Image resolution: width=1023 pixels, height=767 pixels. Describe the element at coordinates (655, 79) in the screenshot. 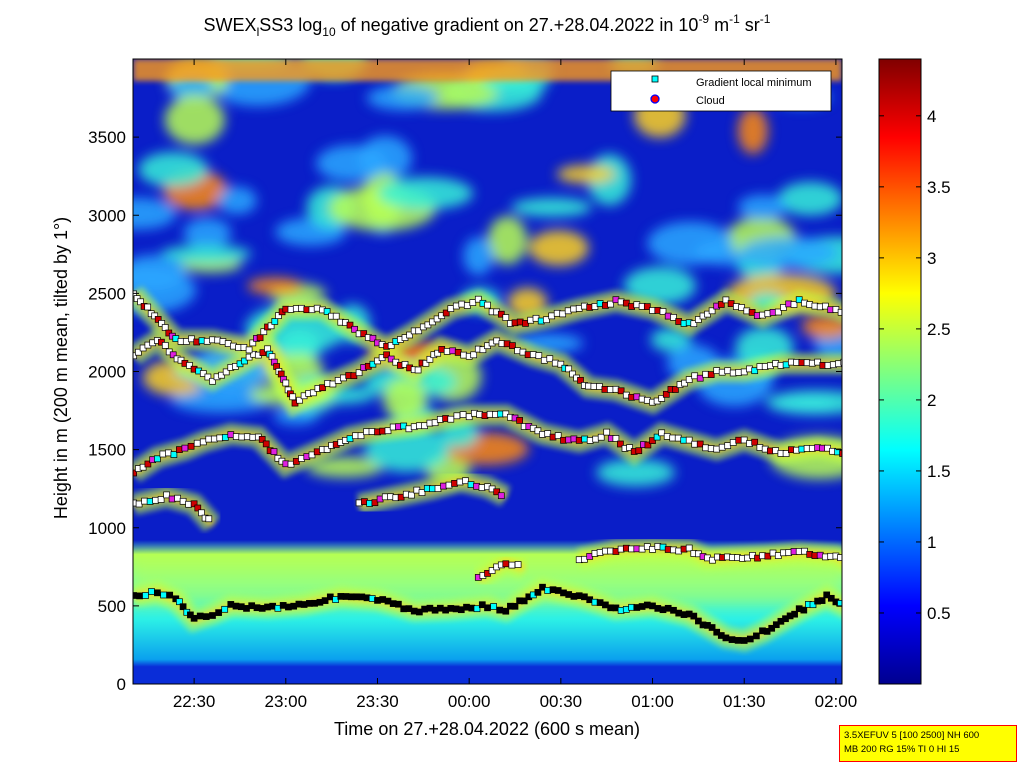

I see `legend-marker-minimum` at that location.